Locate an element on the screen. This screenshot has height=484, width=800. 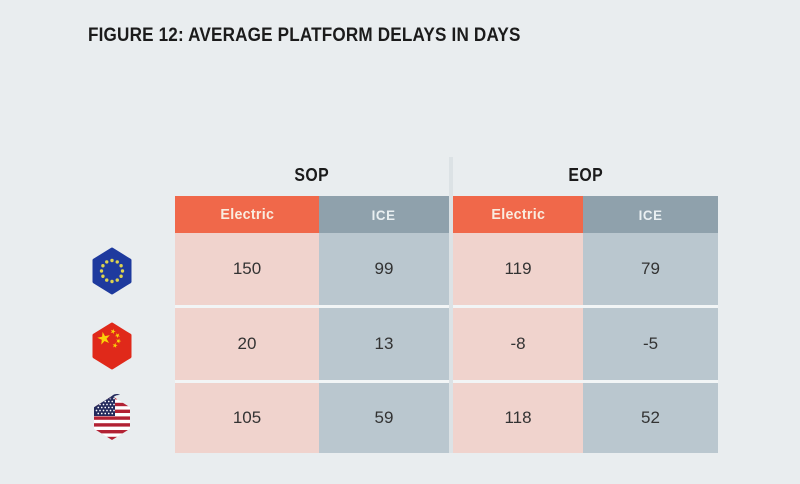
cell-us-eop-electric: 118 is located at coordinates (518, 418).